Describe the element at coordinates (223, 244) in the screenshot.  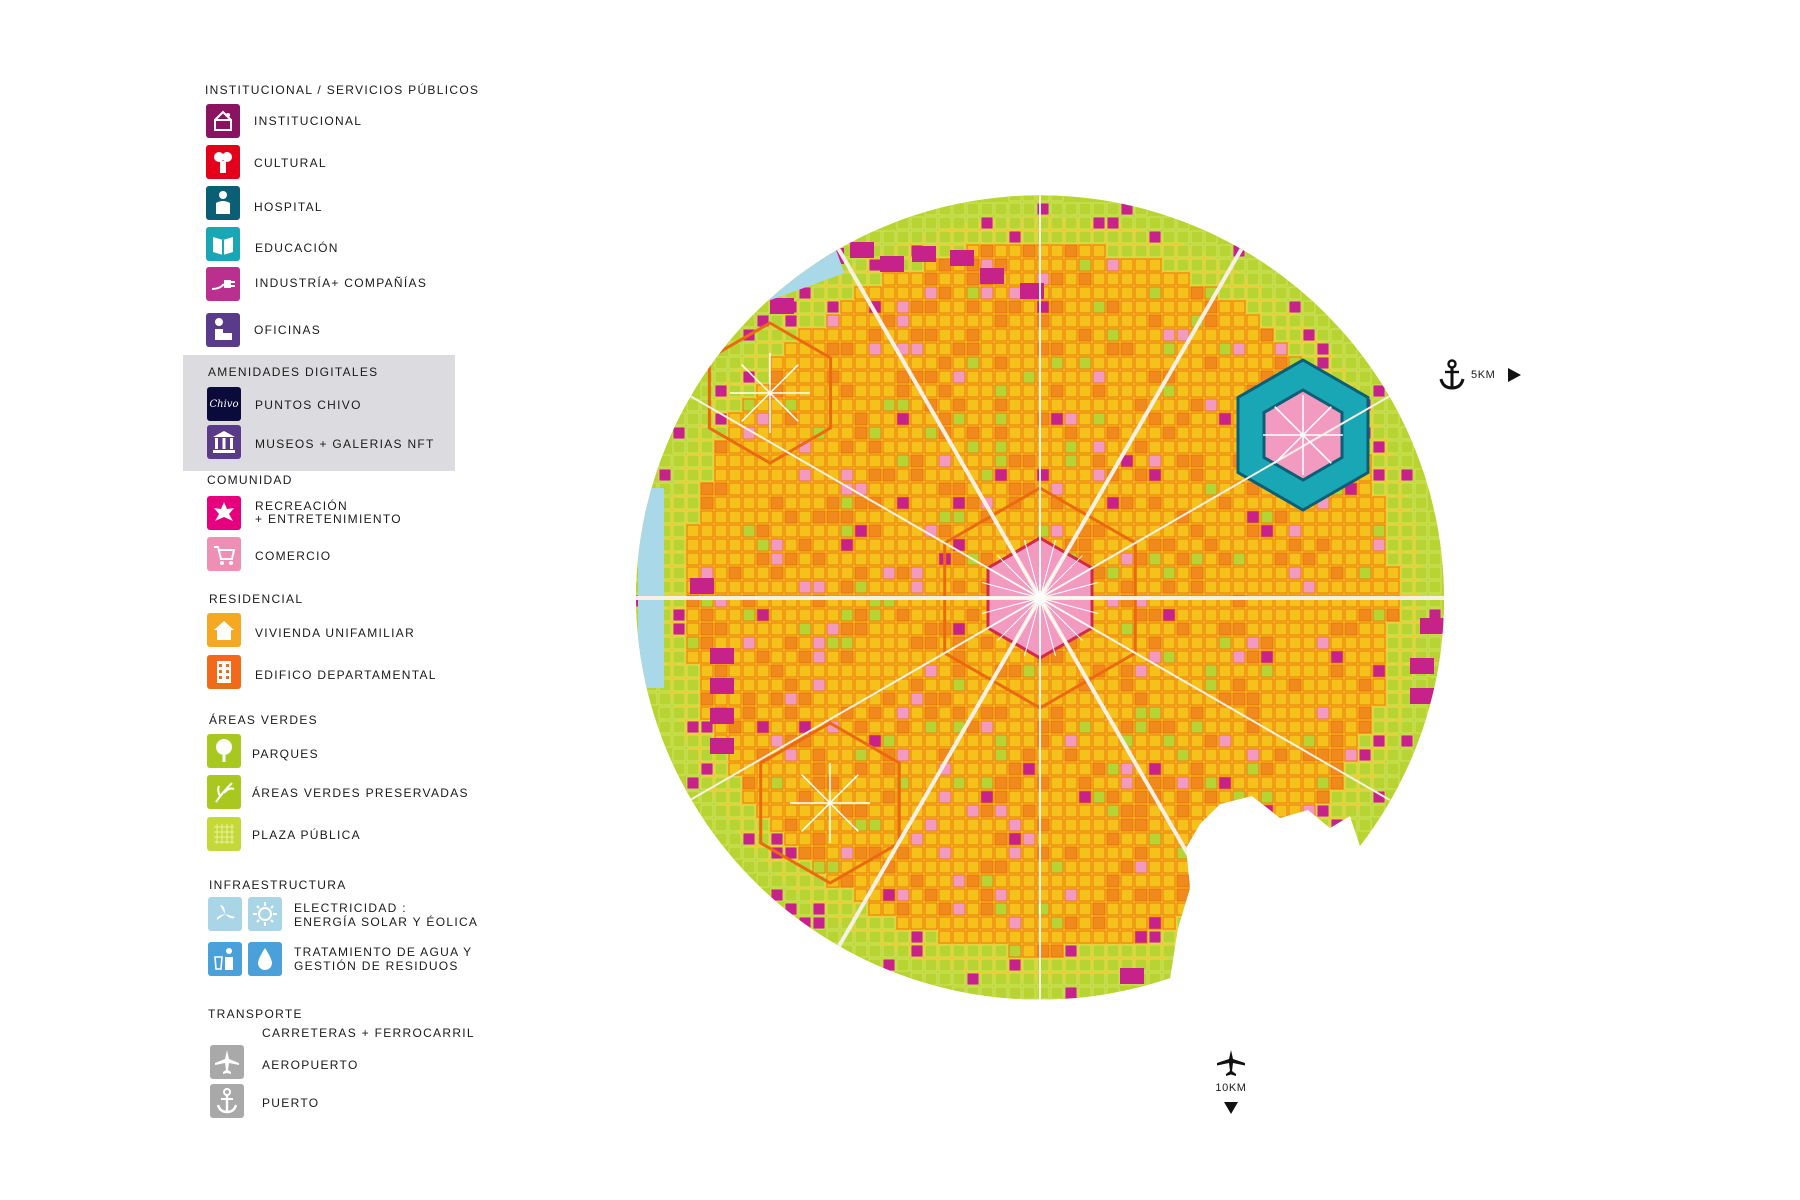
I see `book-icon` at that location.